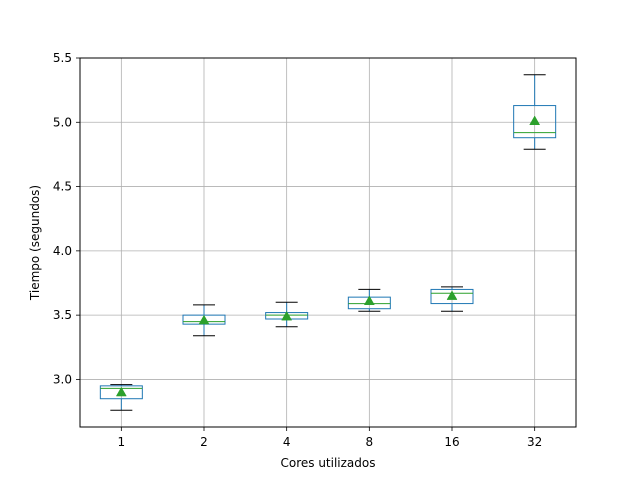 The image size is (640, 480). Describe the element at coordinates (204, 442) in the screenshot. I see `x-tick-label: 2` at that location.